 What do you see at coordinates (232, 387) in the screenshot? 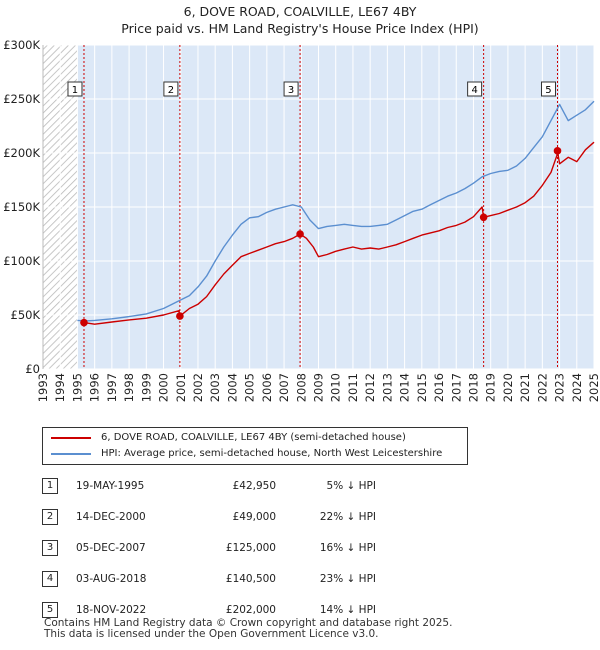
I see `x-tick-label: 2004` at bounding box center [232, 387].